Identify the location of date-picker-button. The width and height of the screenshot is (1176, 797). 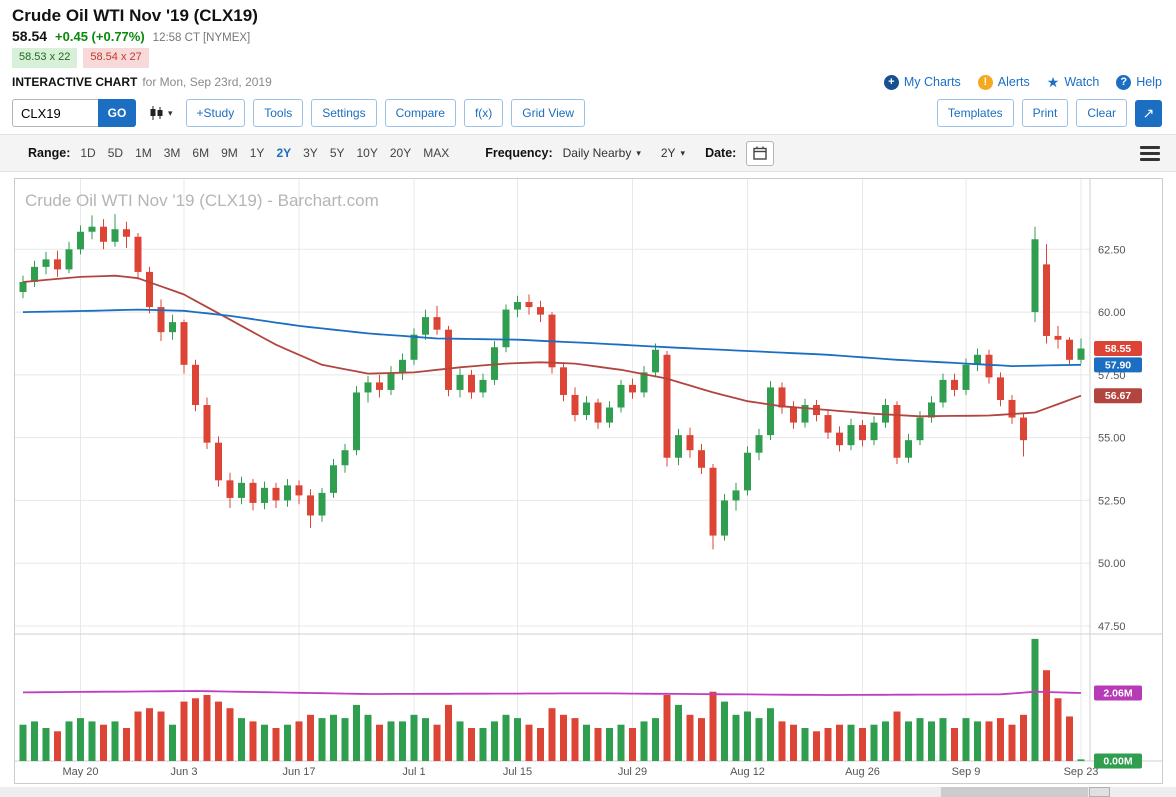
(760, 153).